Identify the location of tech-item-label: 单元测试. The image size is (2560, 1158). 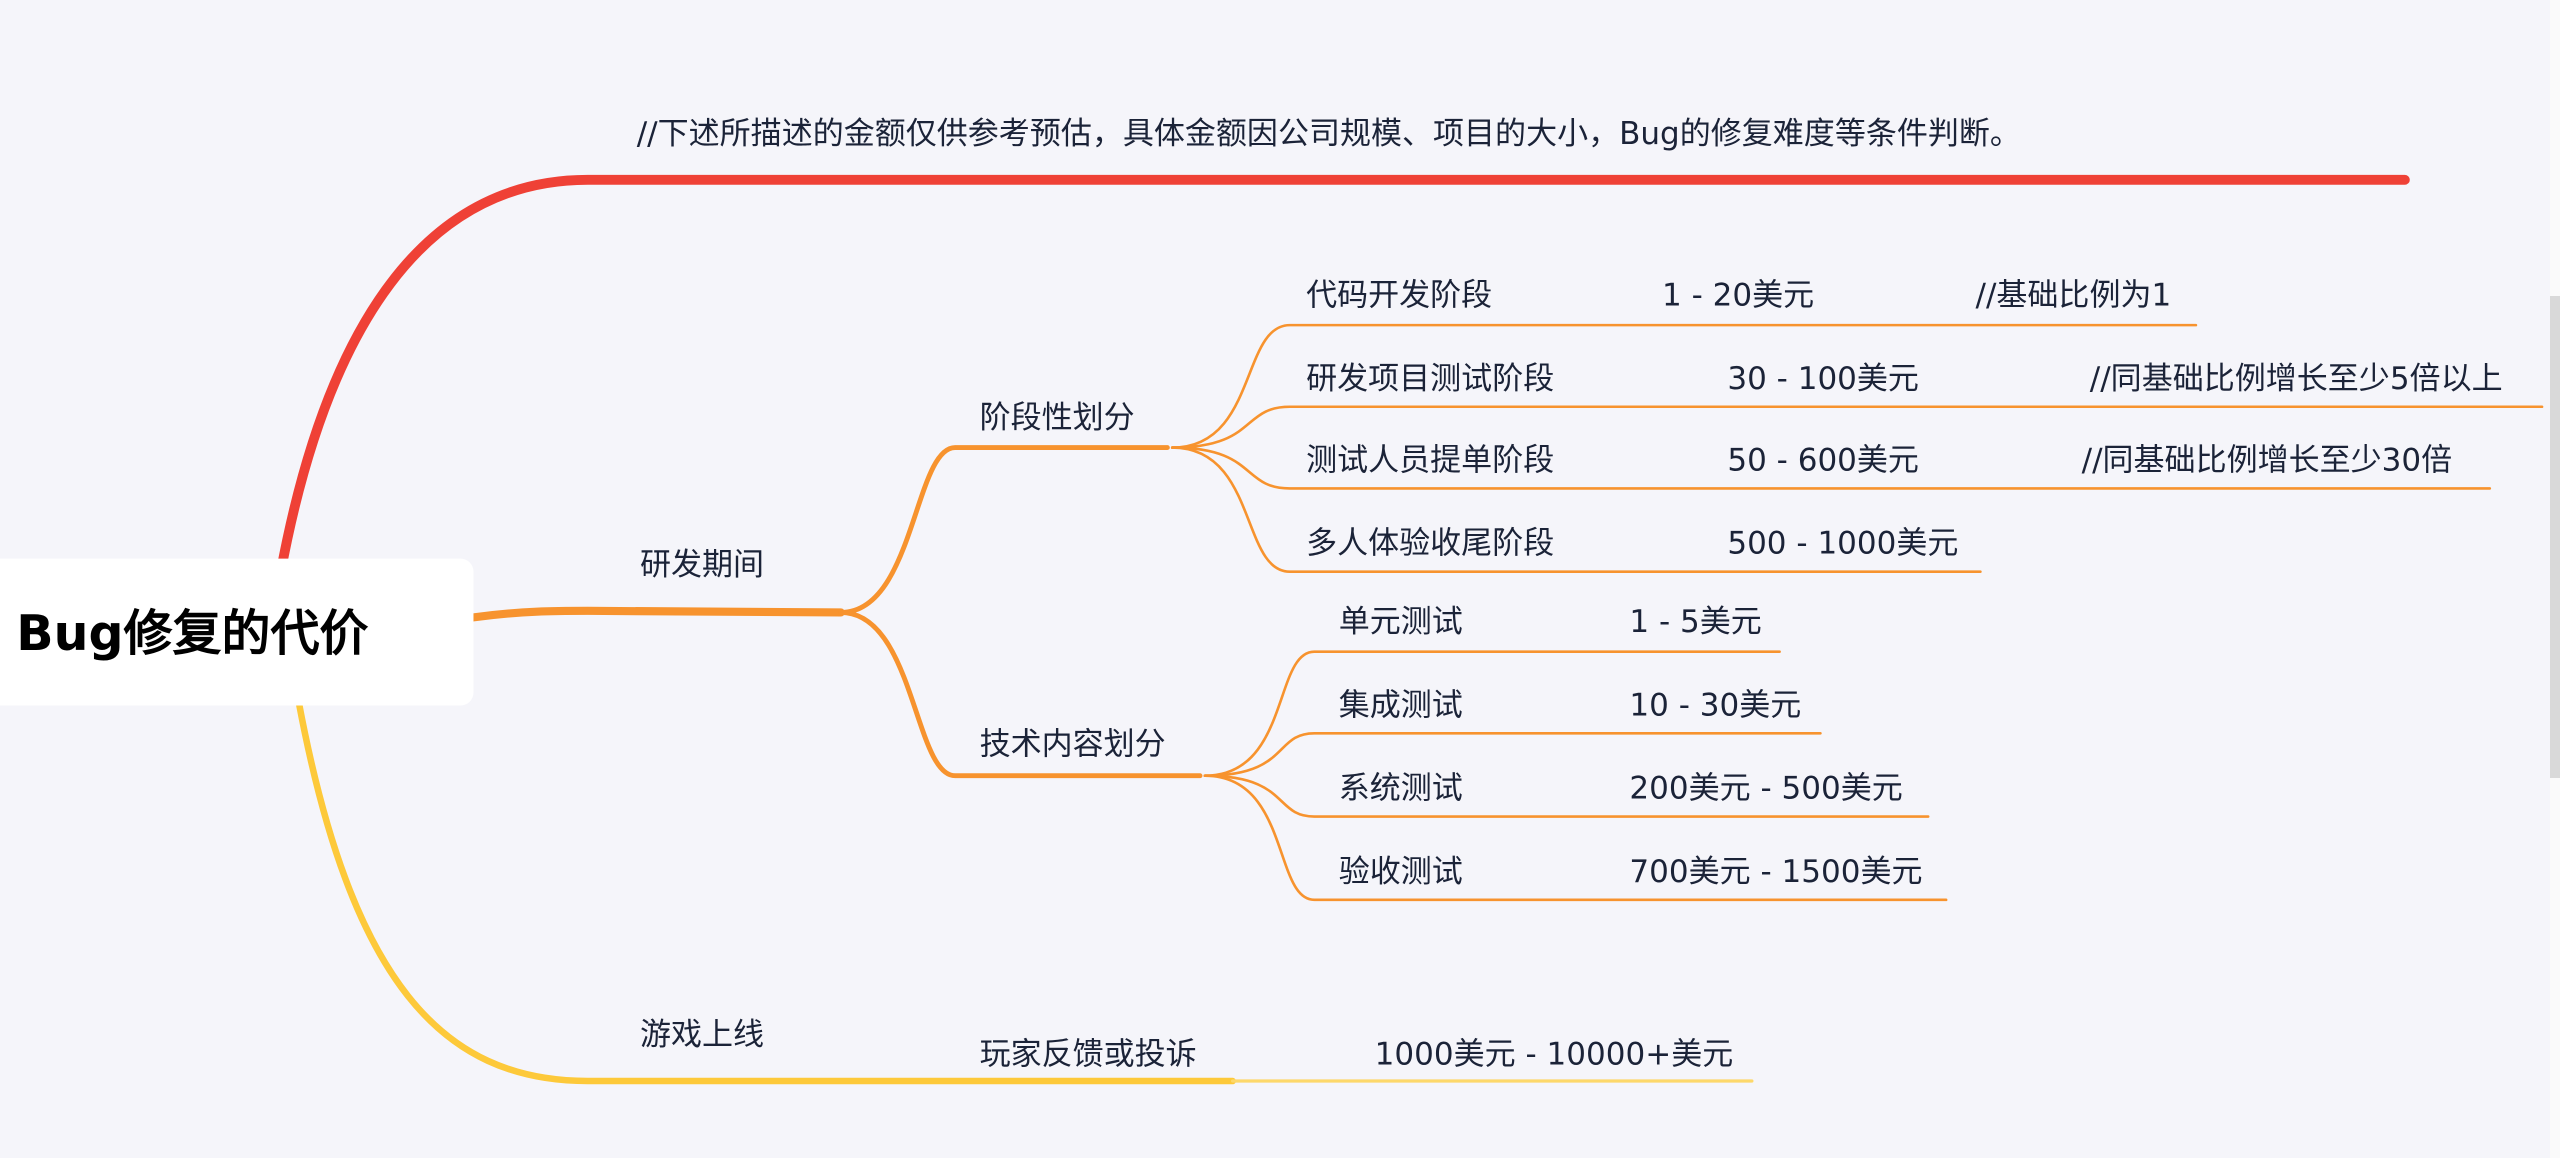
(1401, 622).